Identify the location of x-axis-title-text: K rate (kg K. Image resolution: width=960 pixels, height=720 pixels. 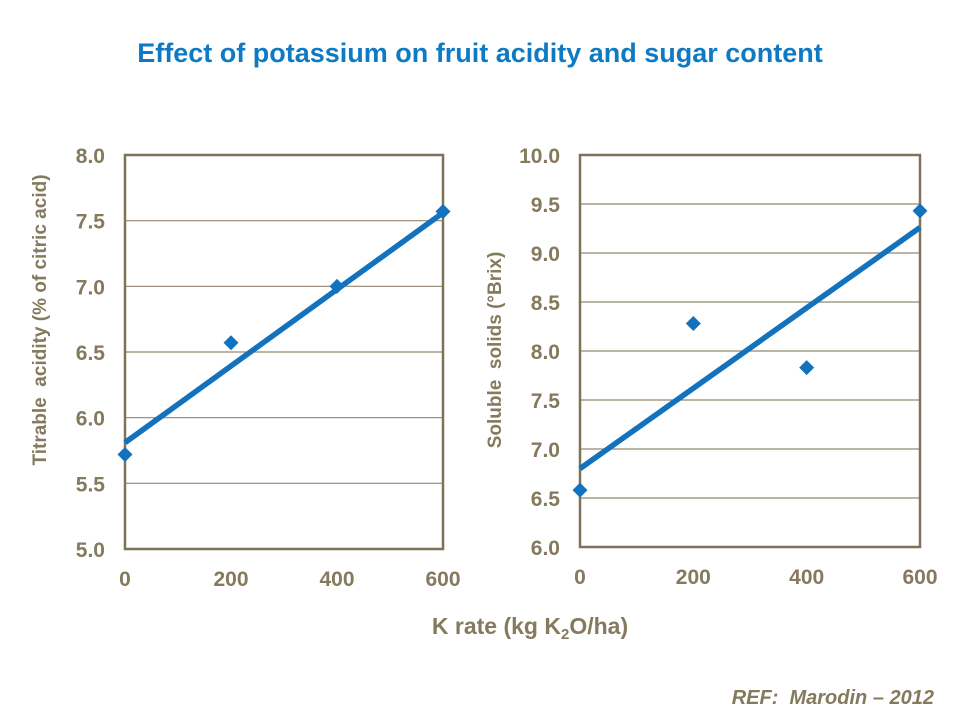
(496, 626).